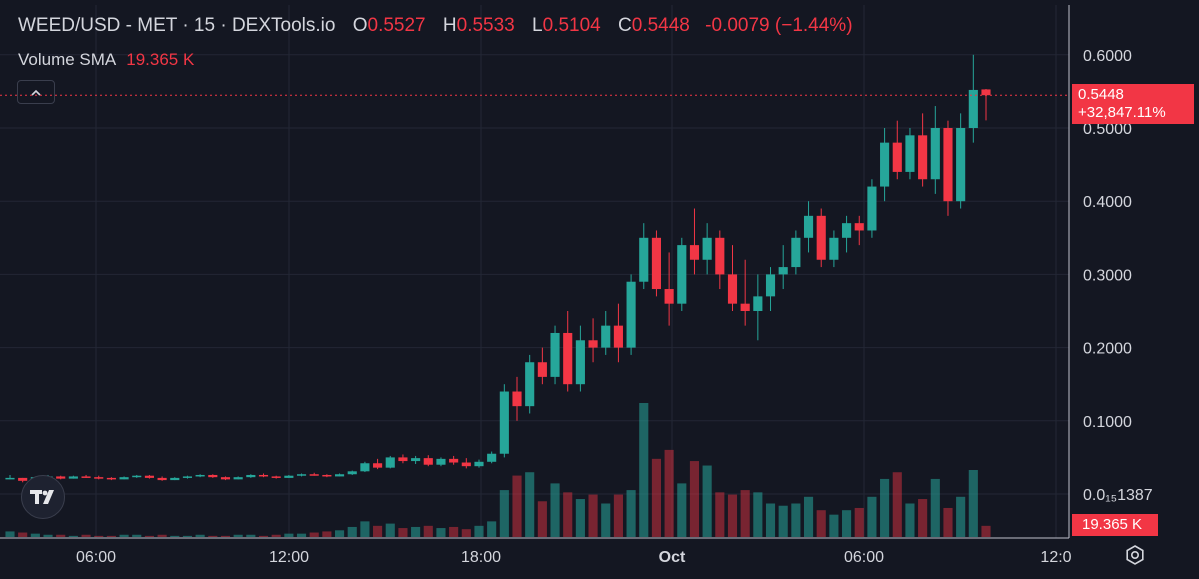  What do you see at coordinates (1055, 557) in the screenshot?
I see `time-tick-label: 12:0` at bounding box center [1055, 557].